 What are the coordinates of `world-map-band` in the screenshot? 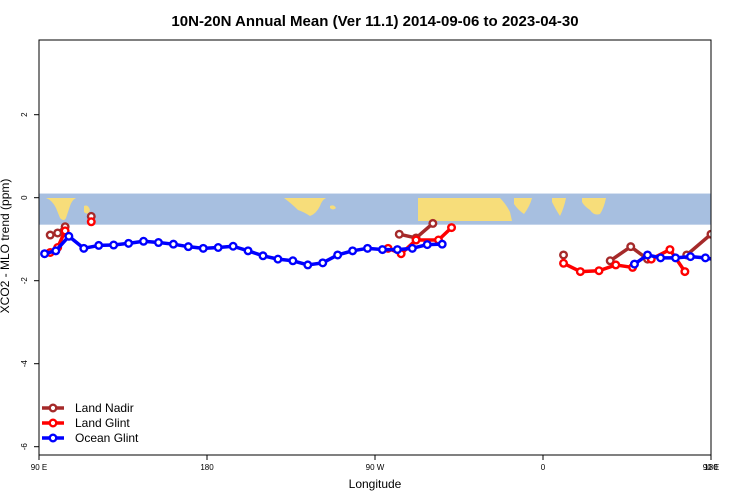 It's located at (375, 209).